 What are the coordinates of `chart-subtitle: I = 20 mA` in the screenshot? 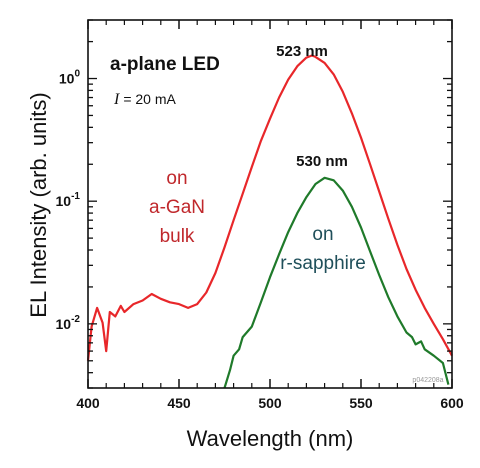 It's located at (145, 99).